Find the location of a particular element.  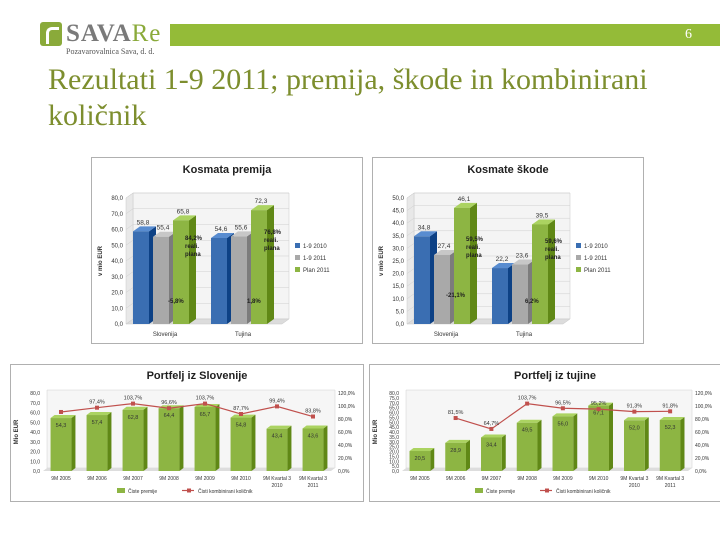

x-tick-label: 9M 2005 is located at coordinates (61, 479).